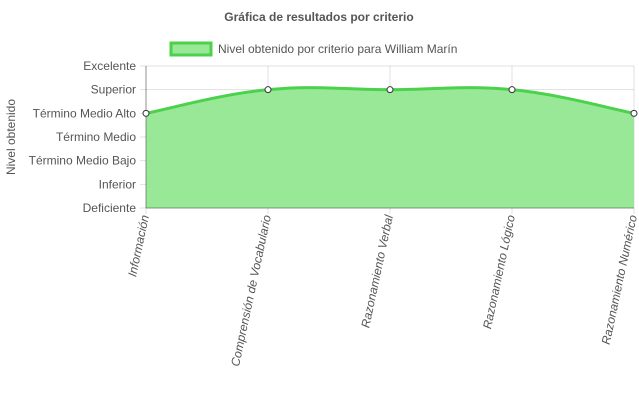 This screenshot has width=639, height=416. I want to click on legend-swatch, so click(191, 49).